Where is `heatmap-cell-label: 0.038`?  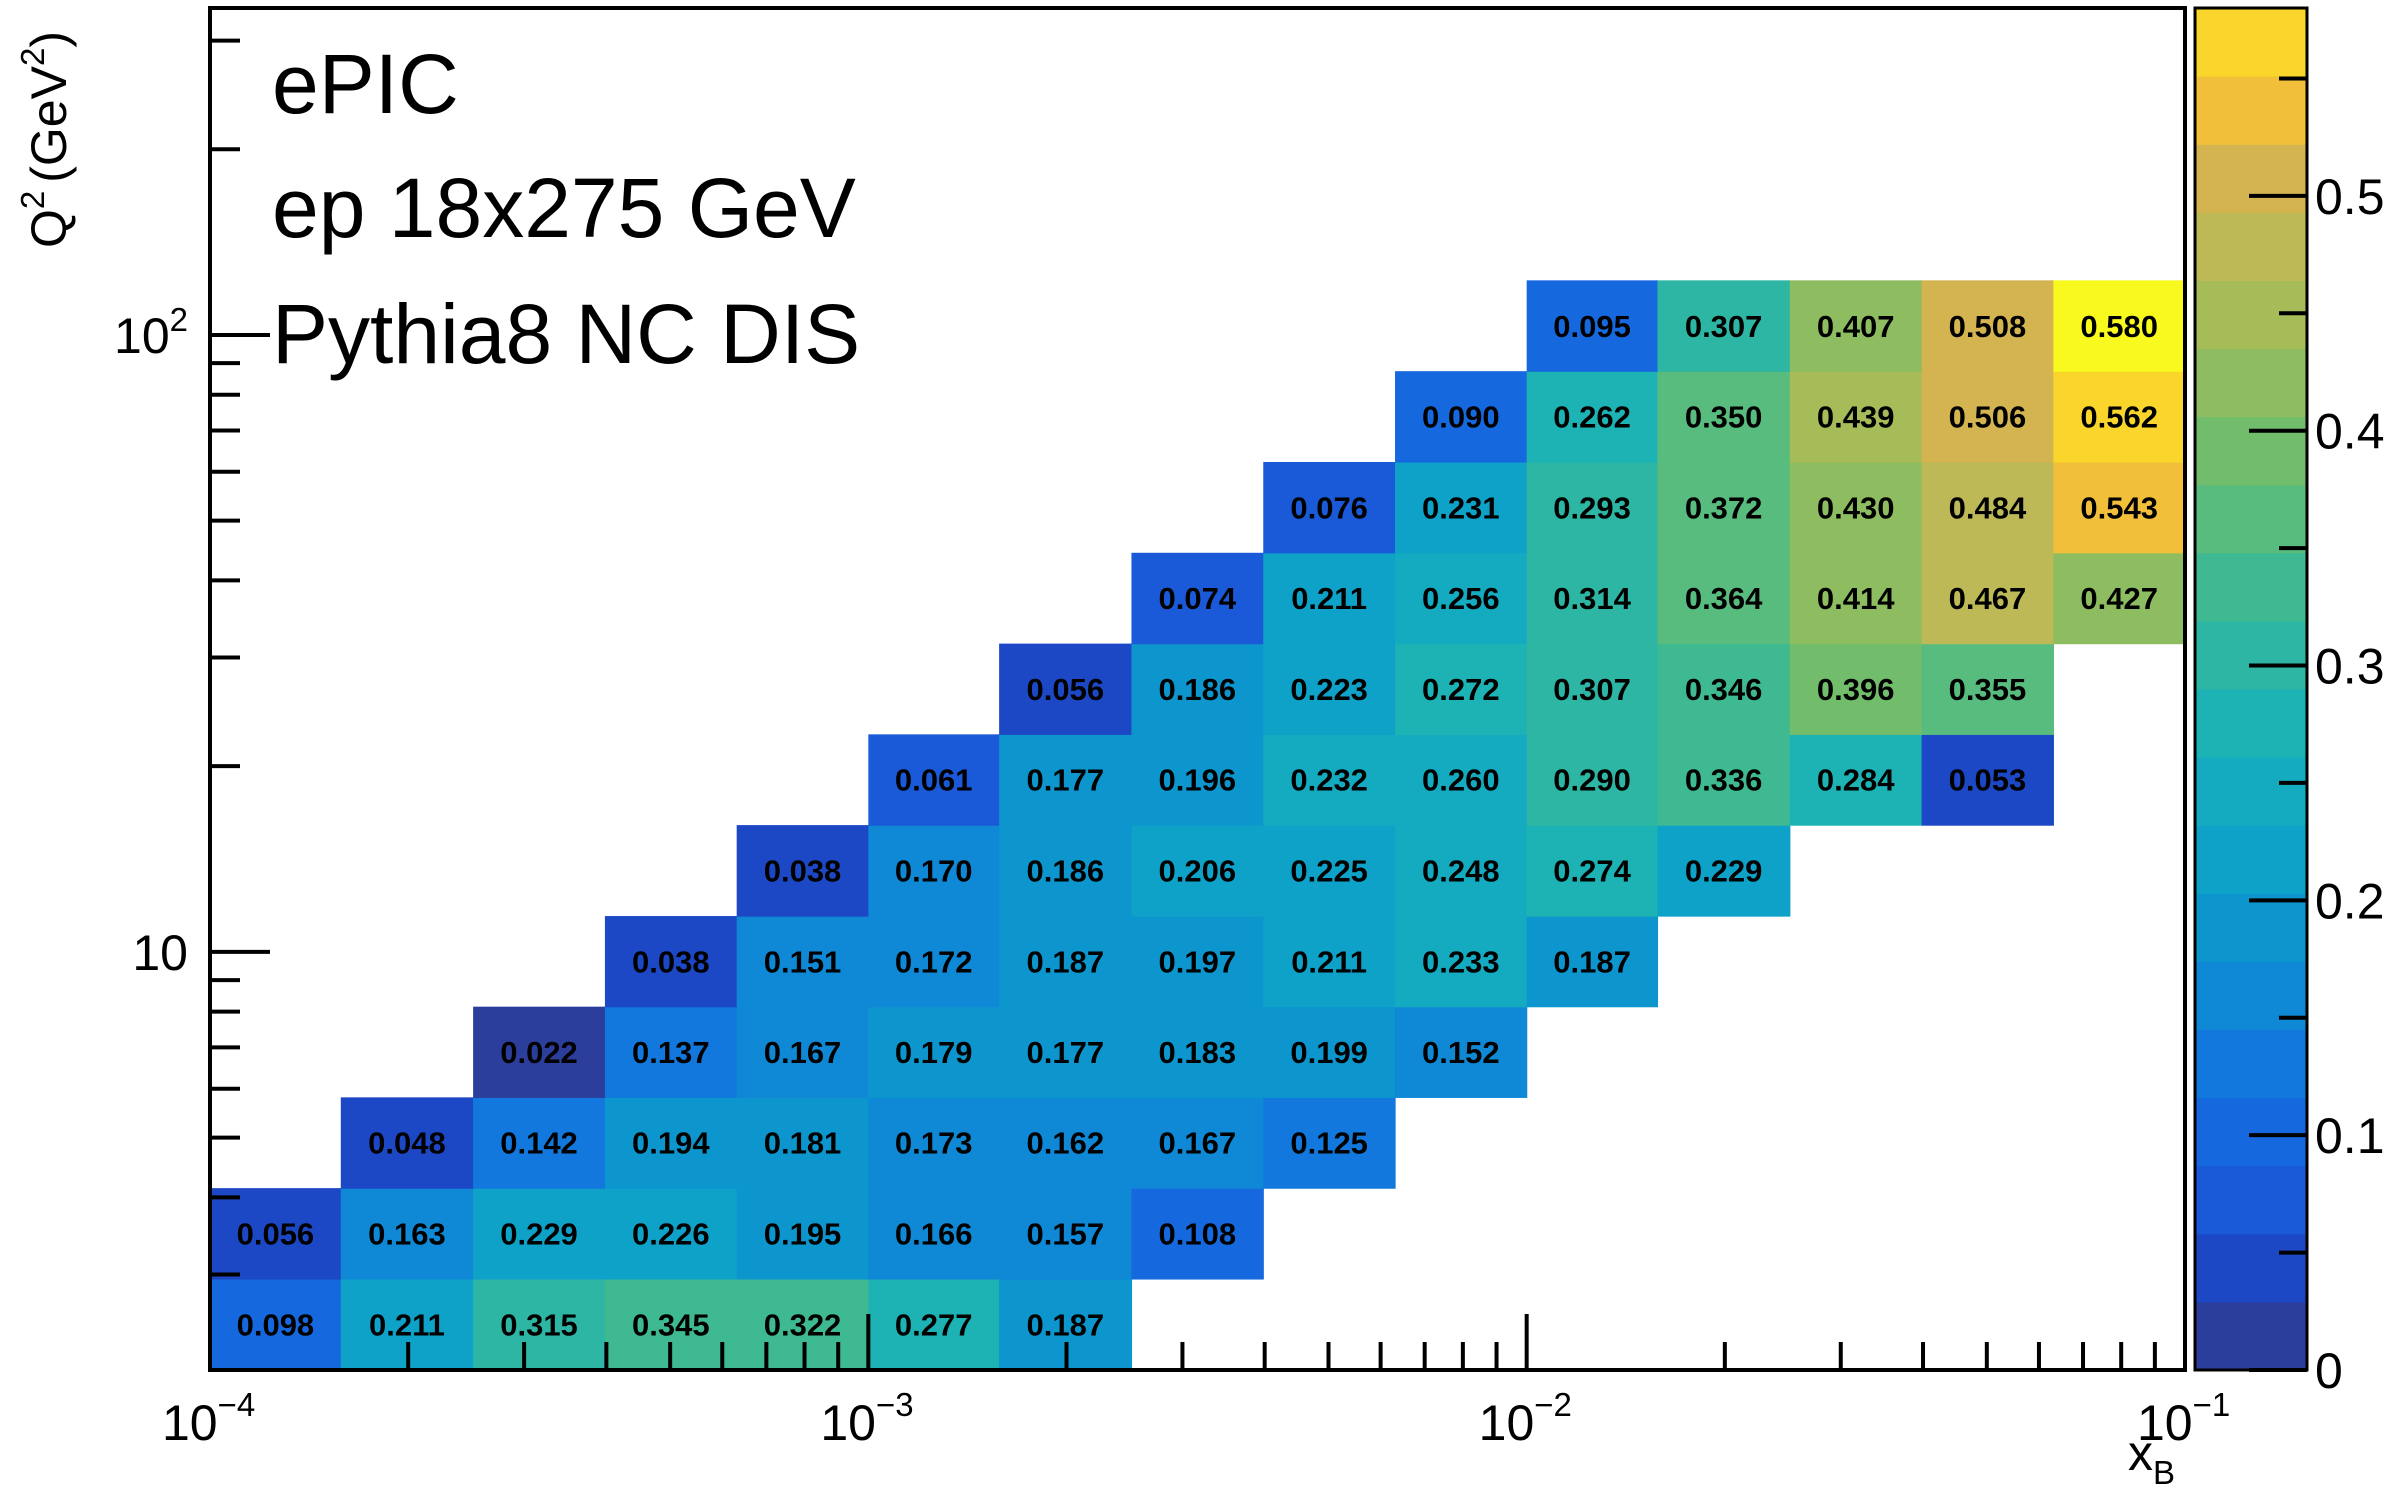
heatmap-cell-label: 0.038 is located at coordinates (671, 961).